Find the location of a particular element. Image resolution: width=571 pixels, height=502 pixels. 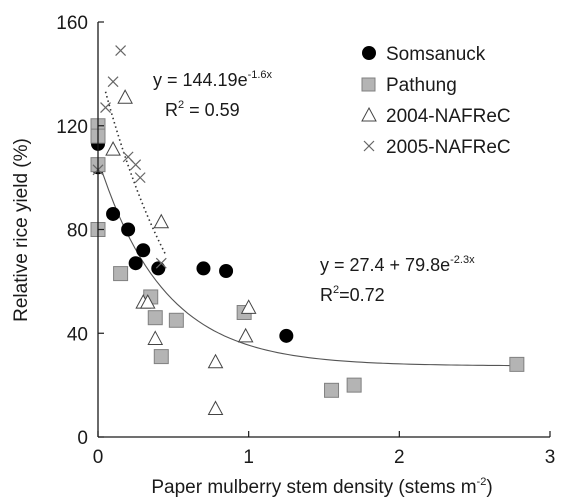

y-tick-label-80: 80 is located at coordinates (77, 231).